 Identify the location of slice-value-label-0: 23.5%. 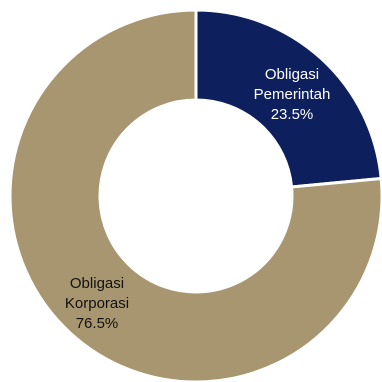
(292, 114).